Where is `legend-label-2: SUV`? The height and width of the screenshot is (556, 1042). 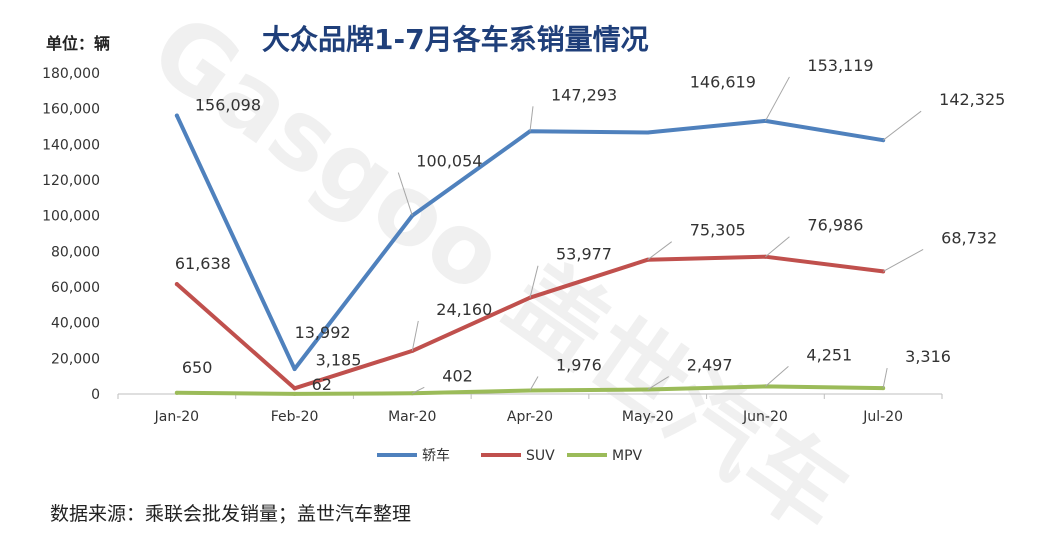 legend-label-2: SUV is located at coordinates (540, 456).